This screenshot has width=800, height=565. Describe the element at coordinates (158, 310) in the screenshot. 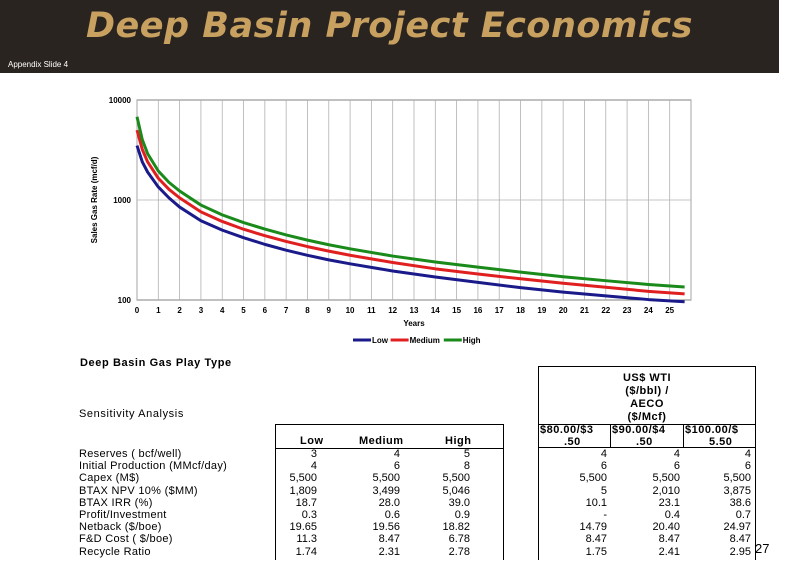

I see `x-tick-label: 1` at that location.